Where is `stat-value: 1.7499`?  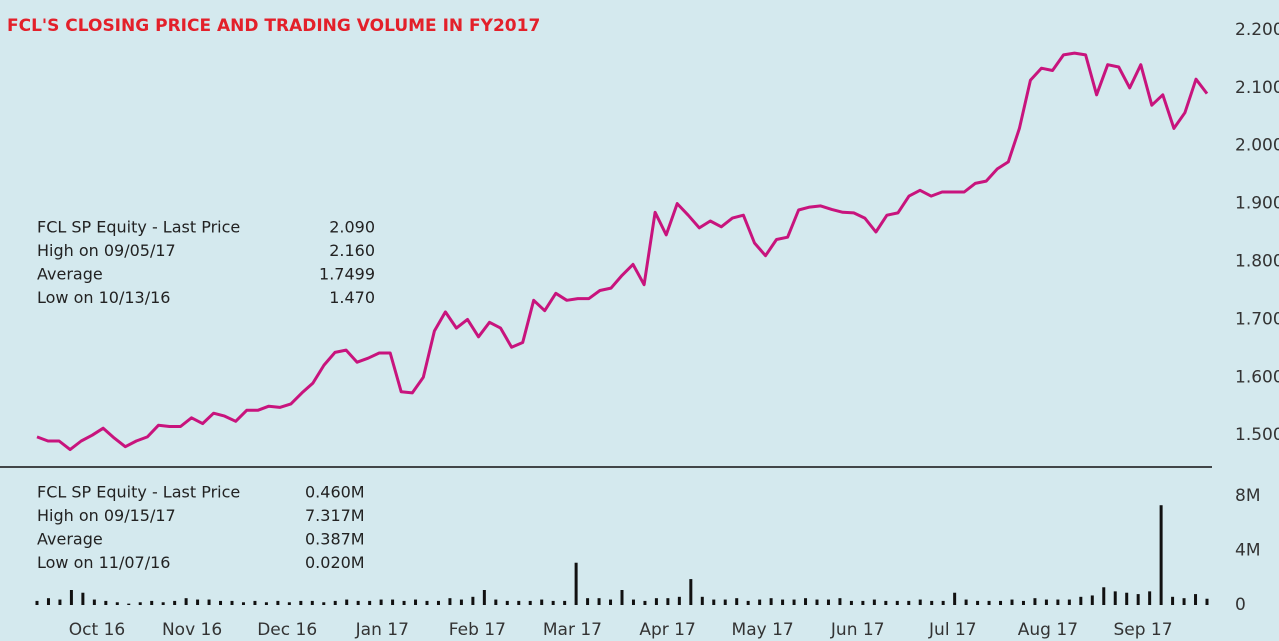
stat-value: 1.7499 is located at coordinates (347, 274).